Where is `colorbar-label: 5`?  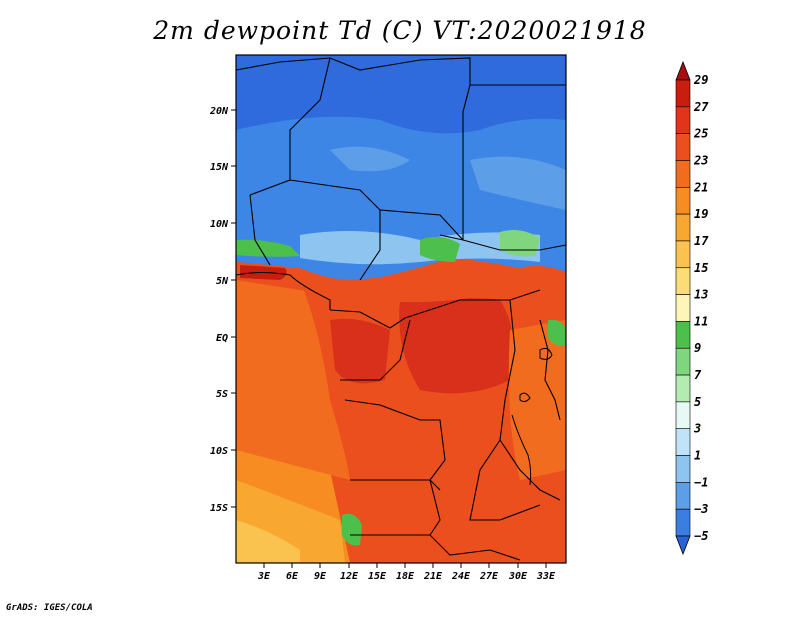
colorbar-label: 5 is located at coordinates (697, 402).